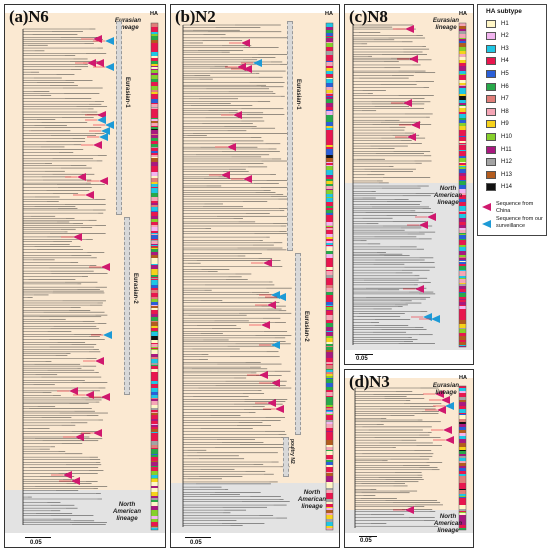 The image size is (550, 554). What do you see at coordinates (491, 73) in the screenshot?
I see `legend-swatch-h5` at bounding box center [491, 73].